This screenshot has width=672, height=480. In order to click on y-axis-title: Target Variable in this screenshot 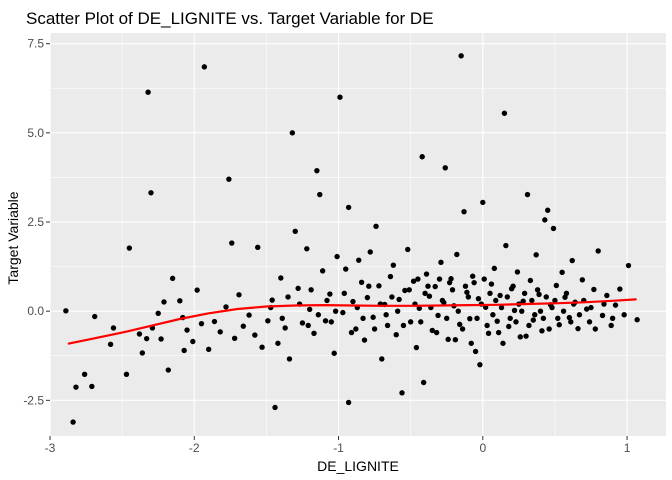, I will do `click(13, 237)`.